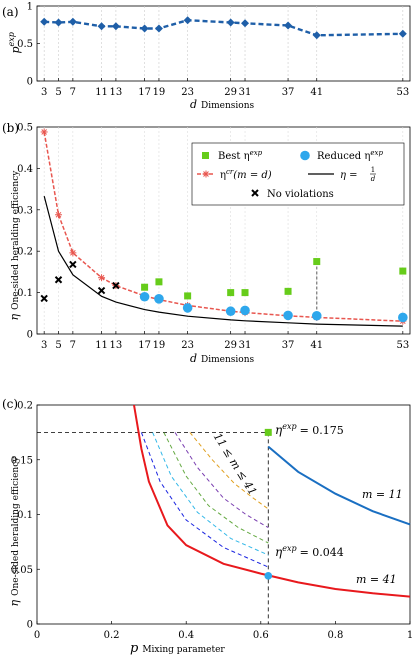  I want to click on panel-a-gridlines, so click(223, 43).